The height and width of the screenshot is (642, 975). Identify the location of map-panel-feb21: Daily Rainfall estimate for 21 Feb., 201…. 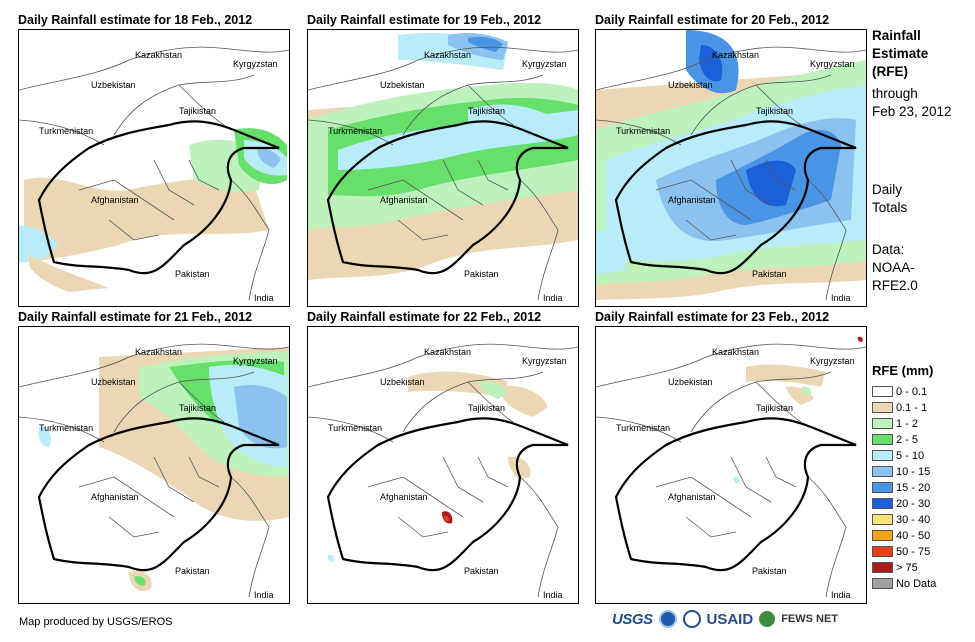
(154, 456).